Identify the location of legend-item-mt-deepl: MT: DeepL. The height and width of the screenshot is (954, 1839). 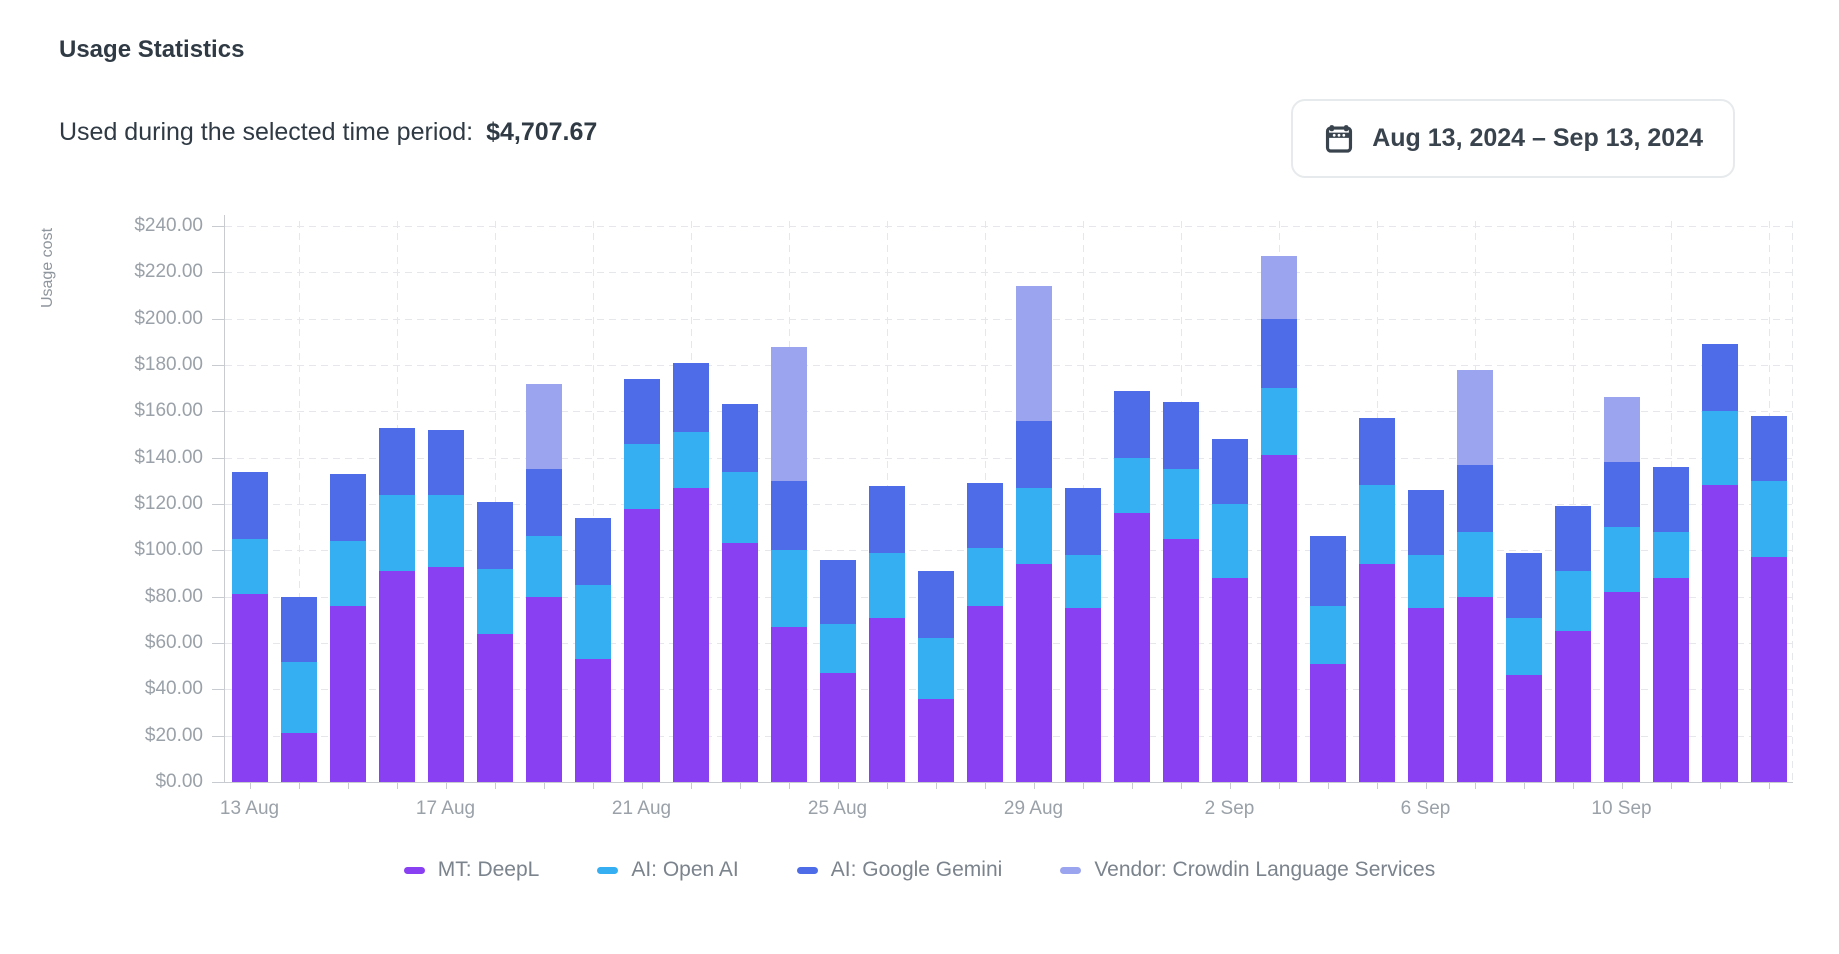
(471, 870).